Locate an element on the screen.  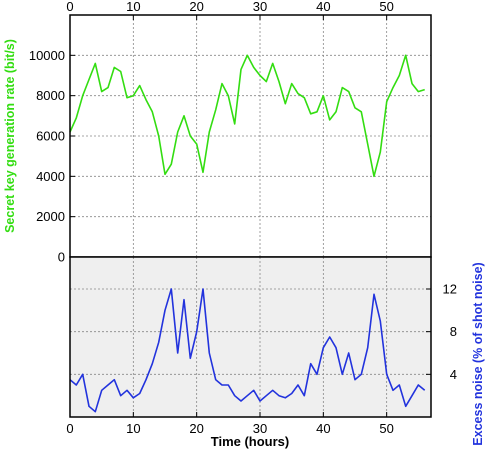
y-tick-label: 4000 is located at coordinates (50, 176).